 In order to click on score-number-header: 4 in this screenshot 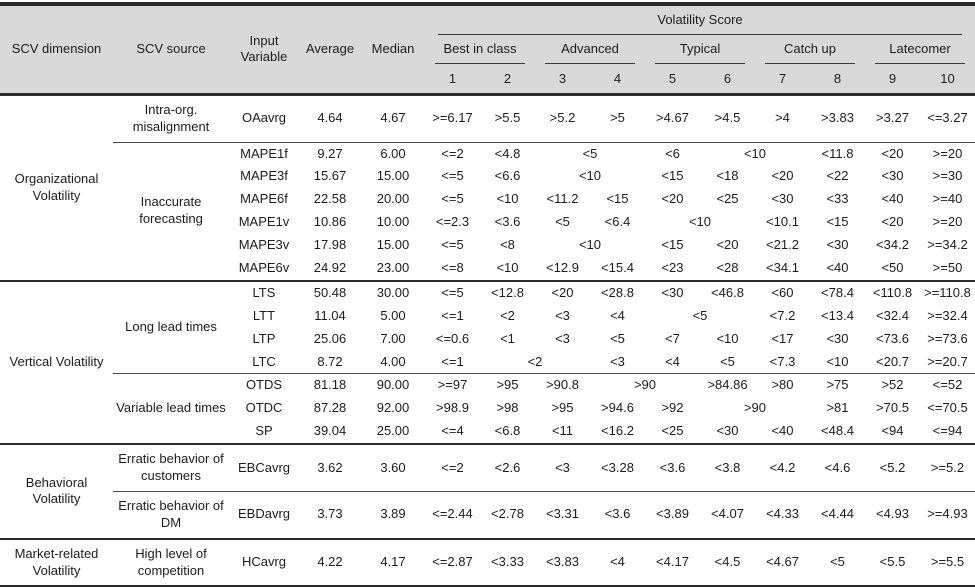, I will do `click(617, 80)`.